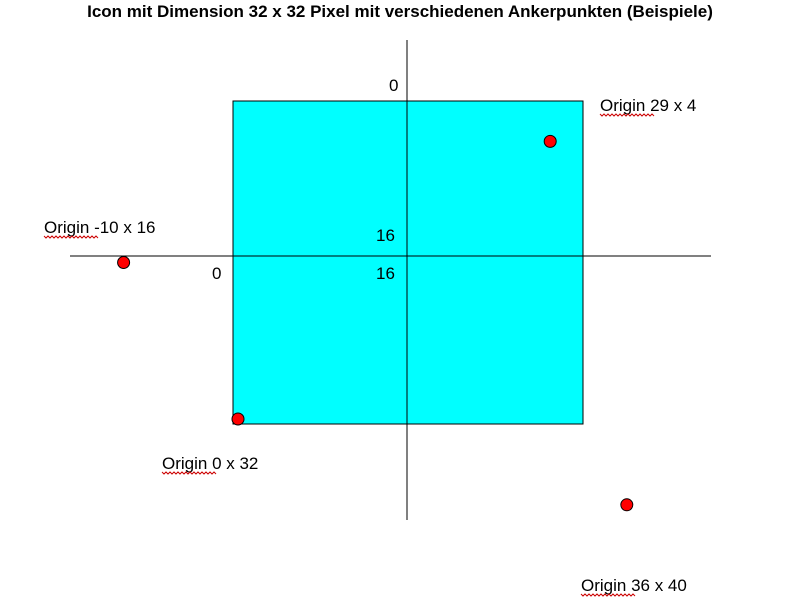 This screenshot has width=800, height=600. Describe the element at coordinates (210, 463) in the screenshot. I see `anchor-label-0-32: Origin 0 x 32` at that location.